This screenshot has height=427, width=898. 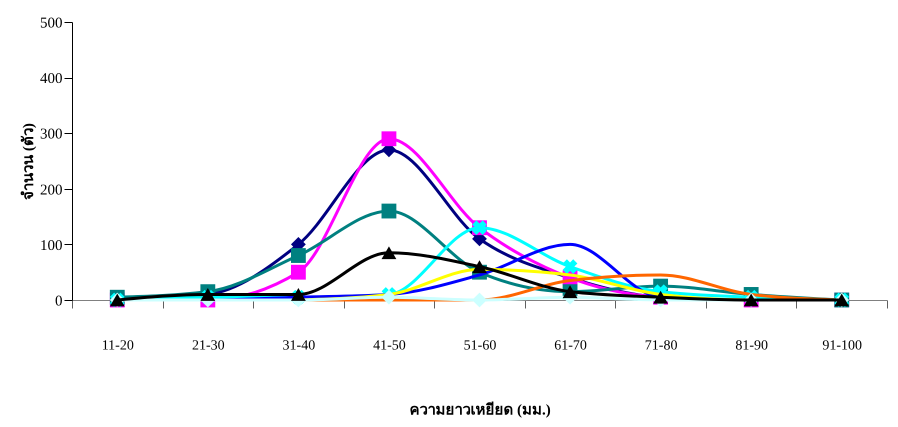 What do you see at coordinates (51, 246) in the screenshot?
I see `y-tick-label: 100` at bounding box center [51, 246].